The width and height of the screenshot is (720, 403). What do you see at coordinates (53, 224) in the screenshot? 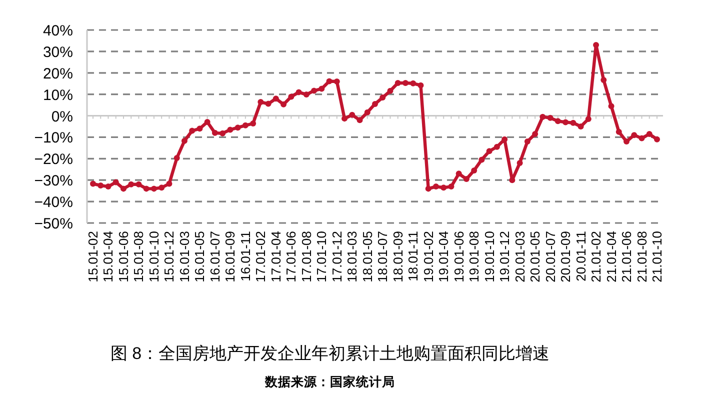
I see `y-tick-label: −50%` at bounding box center [53, 224].